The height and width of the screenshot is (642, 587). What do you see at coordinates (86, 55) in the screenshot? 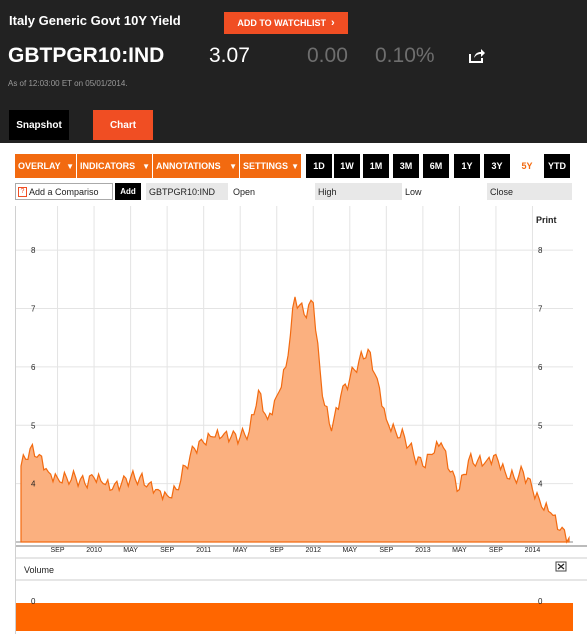
I see `ticker-symbol: GBTPGR10:IND` at bounding box center [86, 55].